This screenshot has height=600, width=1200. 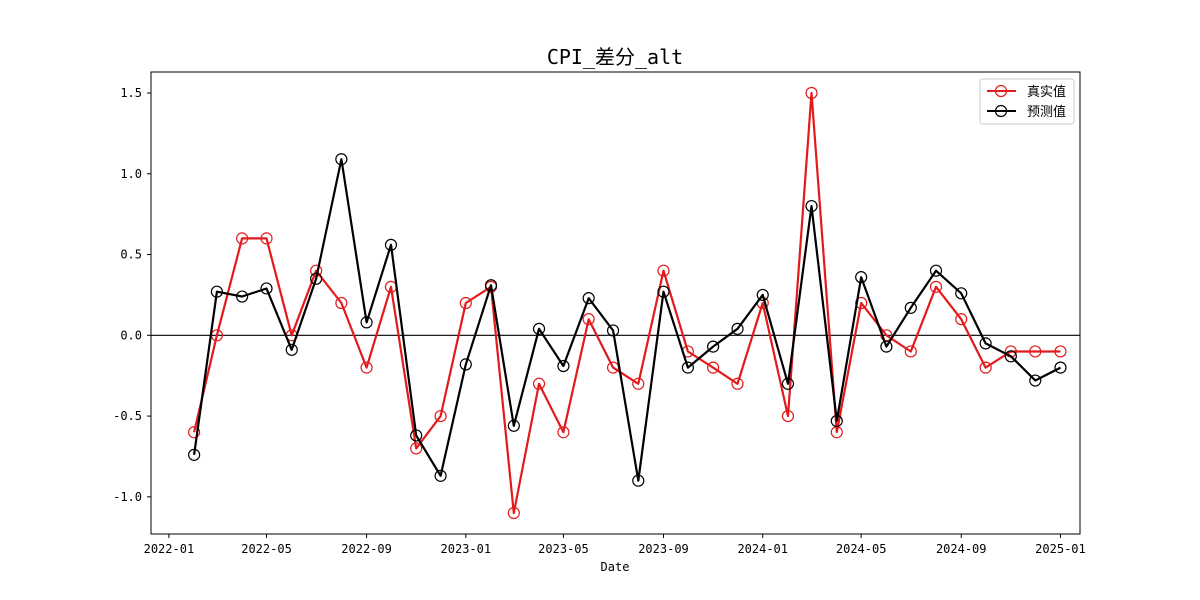 I want to click on x-tick-label: 2022-09, so click(x=366, y=549).